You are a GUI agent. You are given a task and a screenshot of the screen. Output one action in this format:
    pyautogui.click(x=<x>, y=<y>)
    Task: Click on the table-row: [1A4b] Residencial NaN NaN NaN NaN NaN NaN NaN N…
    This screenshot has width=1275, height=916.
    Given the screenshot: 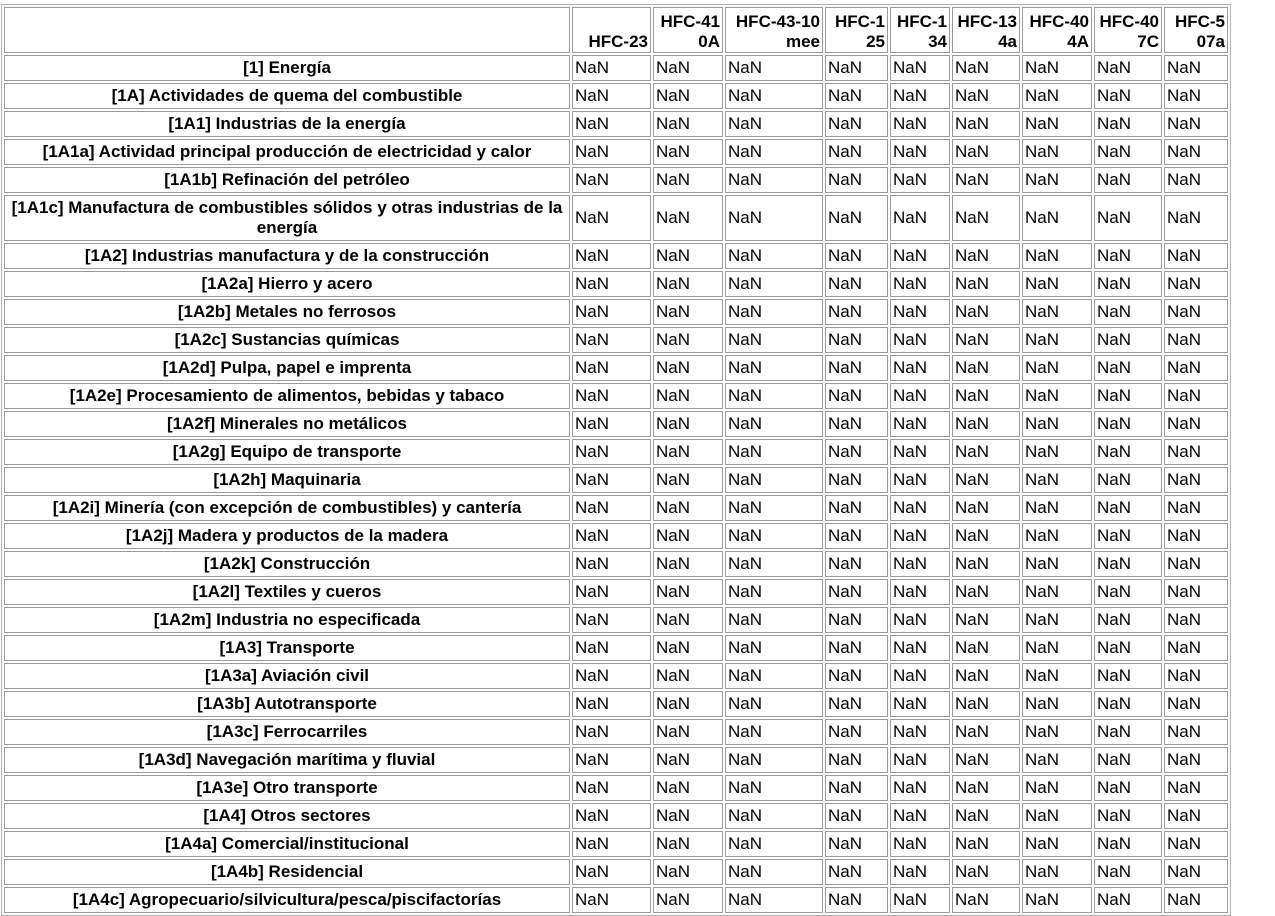 What is the action you would take?
    pyautogui.click(x=616, y=872)
    